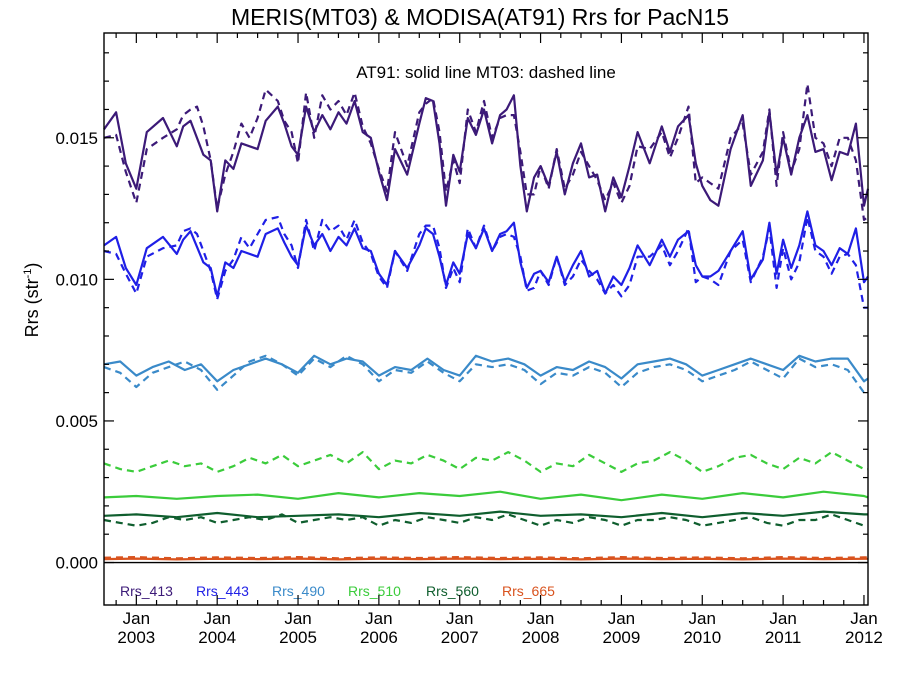  Describe the element at coordinates (702, 618) in the screenshot. I see `x-tick-month-7: Jan` at that location.